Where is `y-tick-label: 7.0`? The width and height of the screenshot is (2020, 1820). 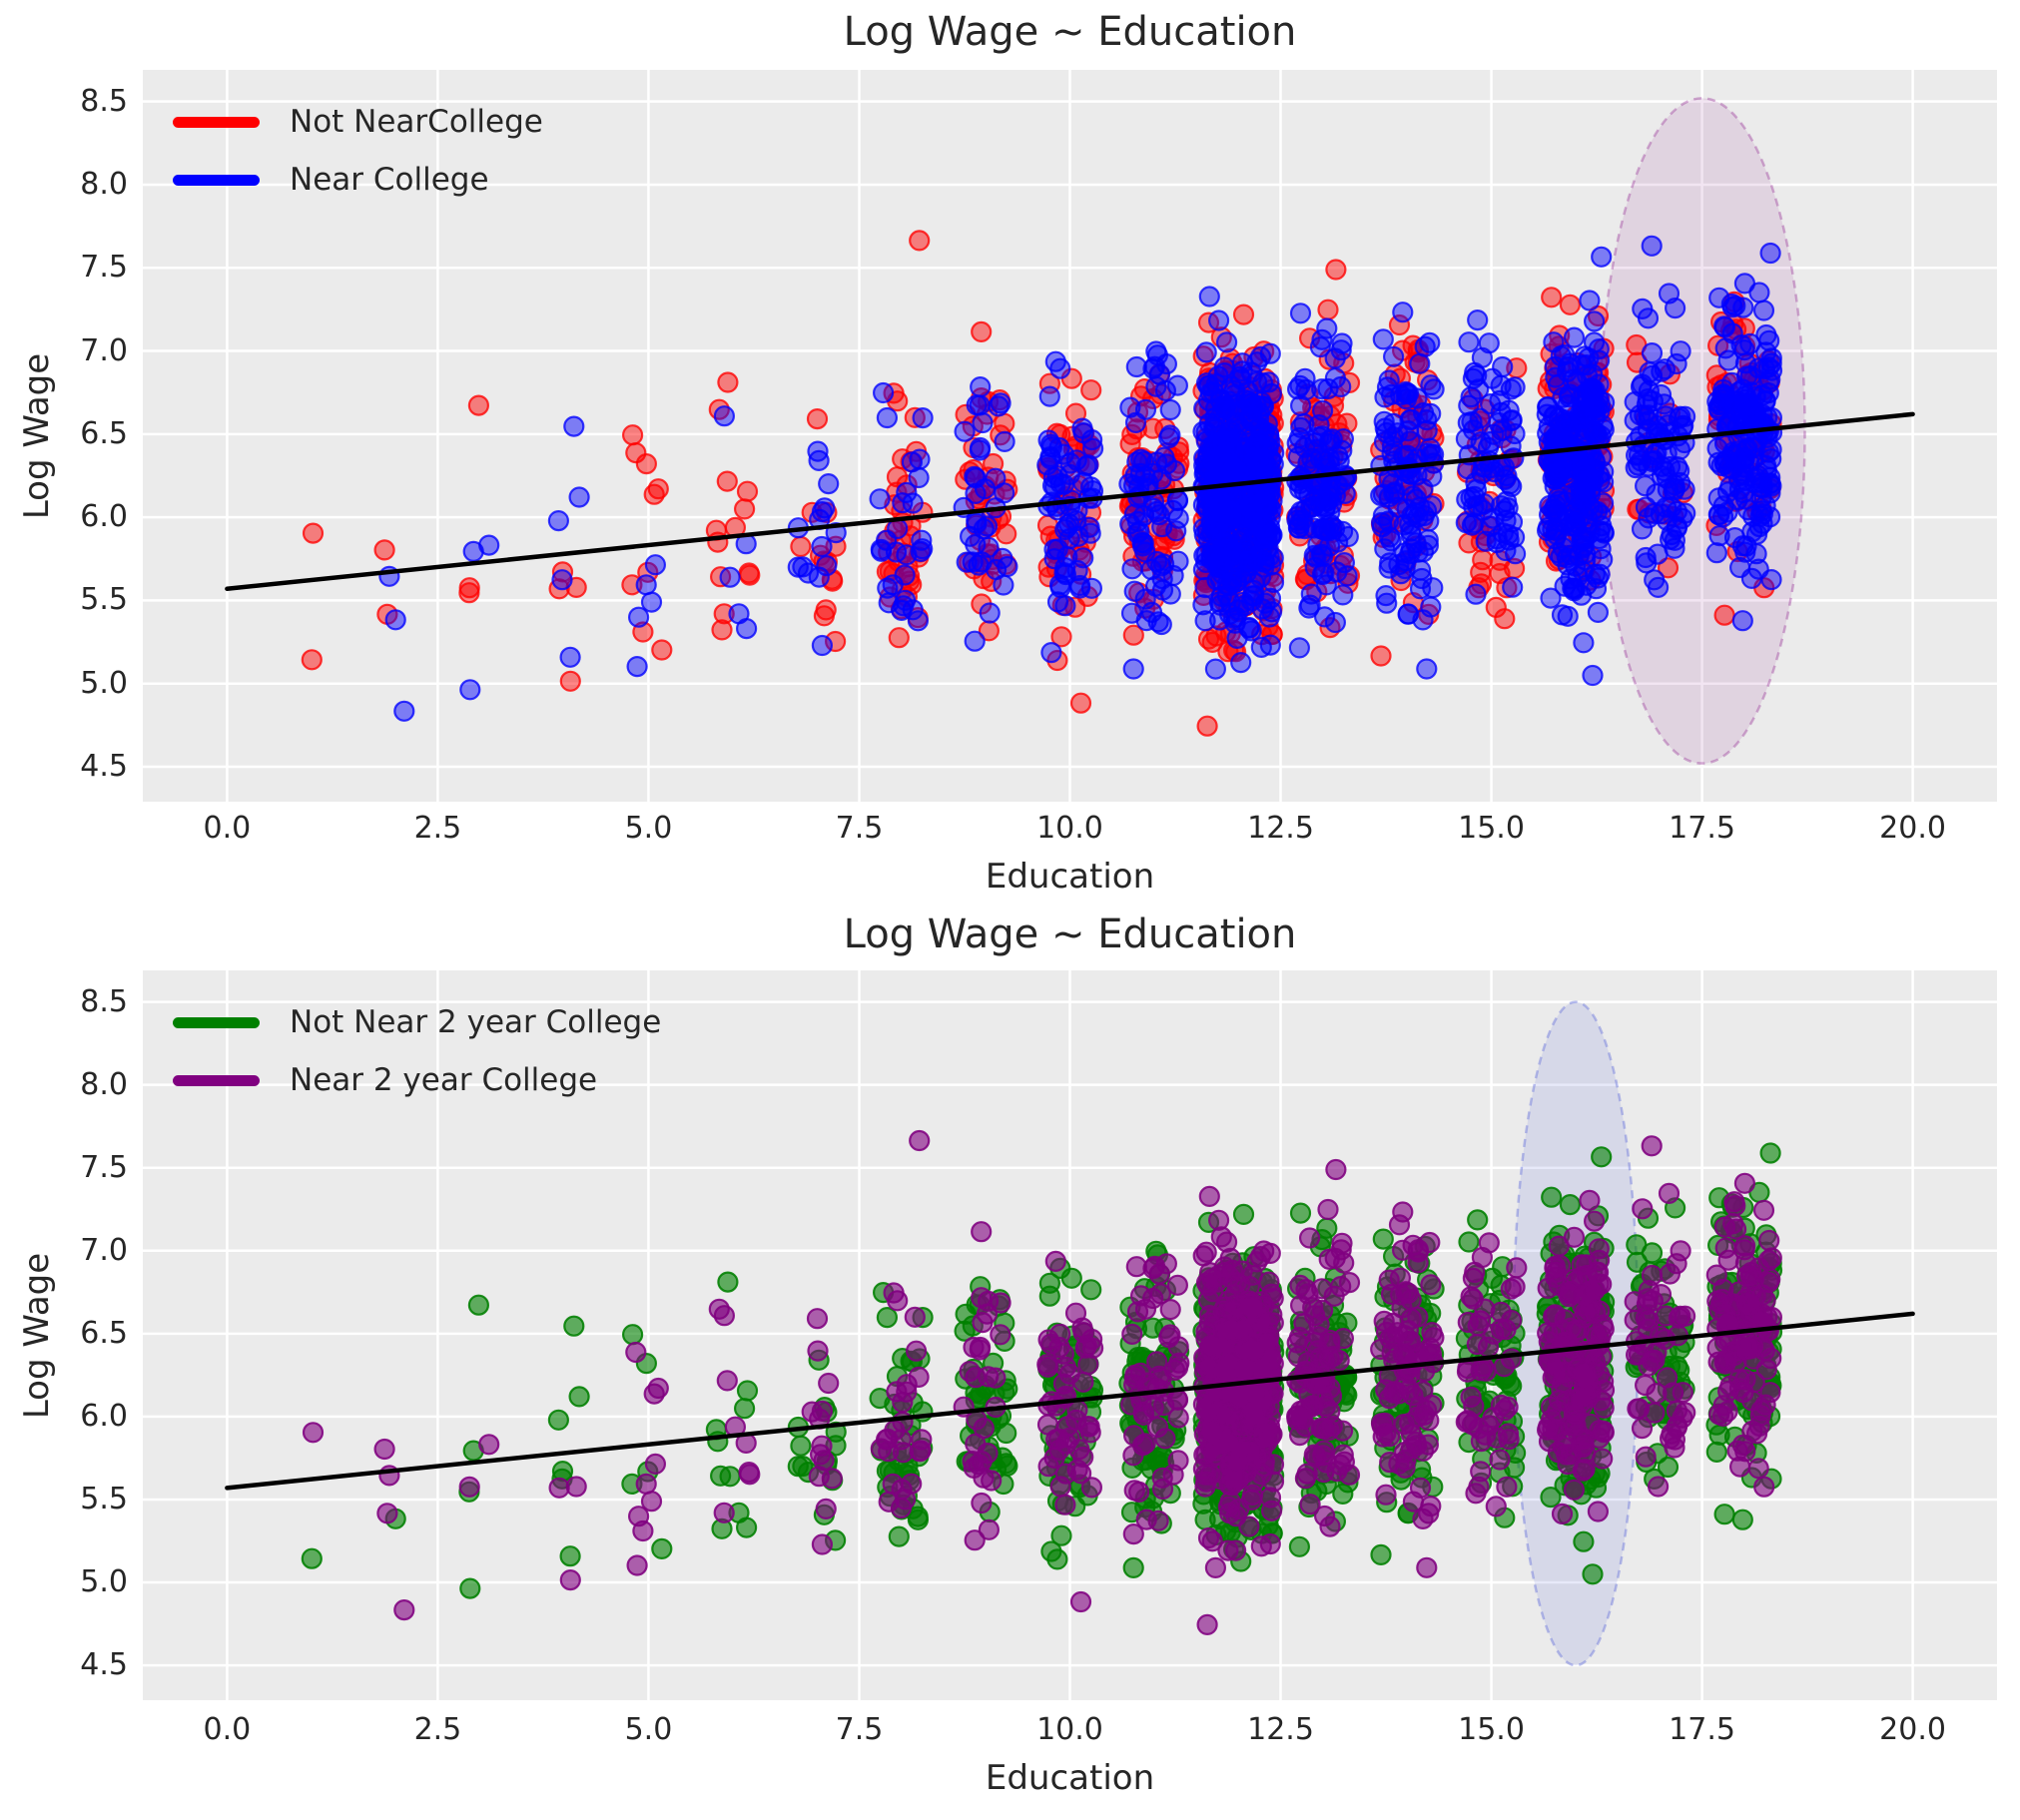
y-tick-label: 7.0 is located at coordinates (104, 1250).